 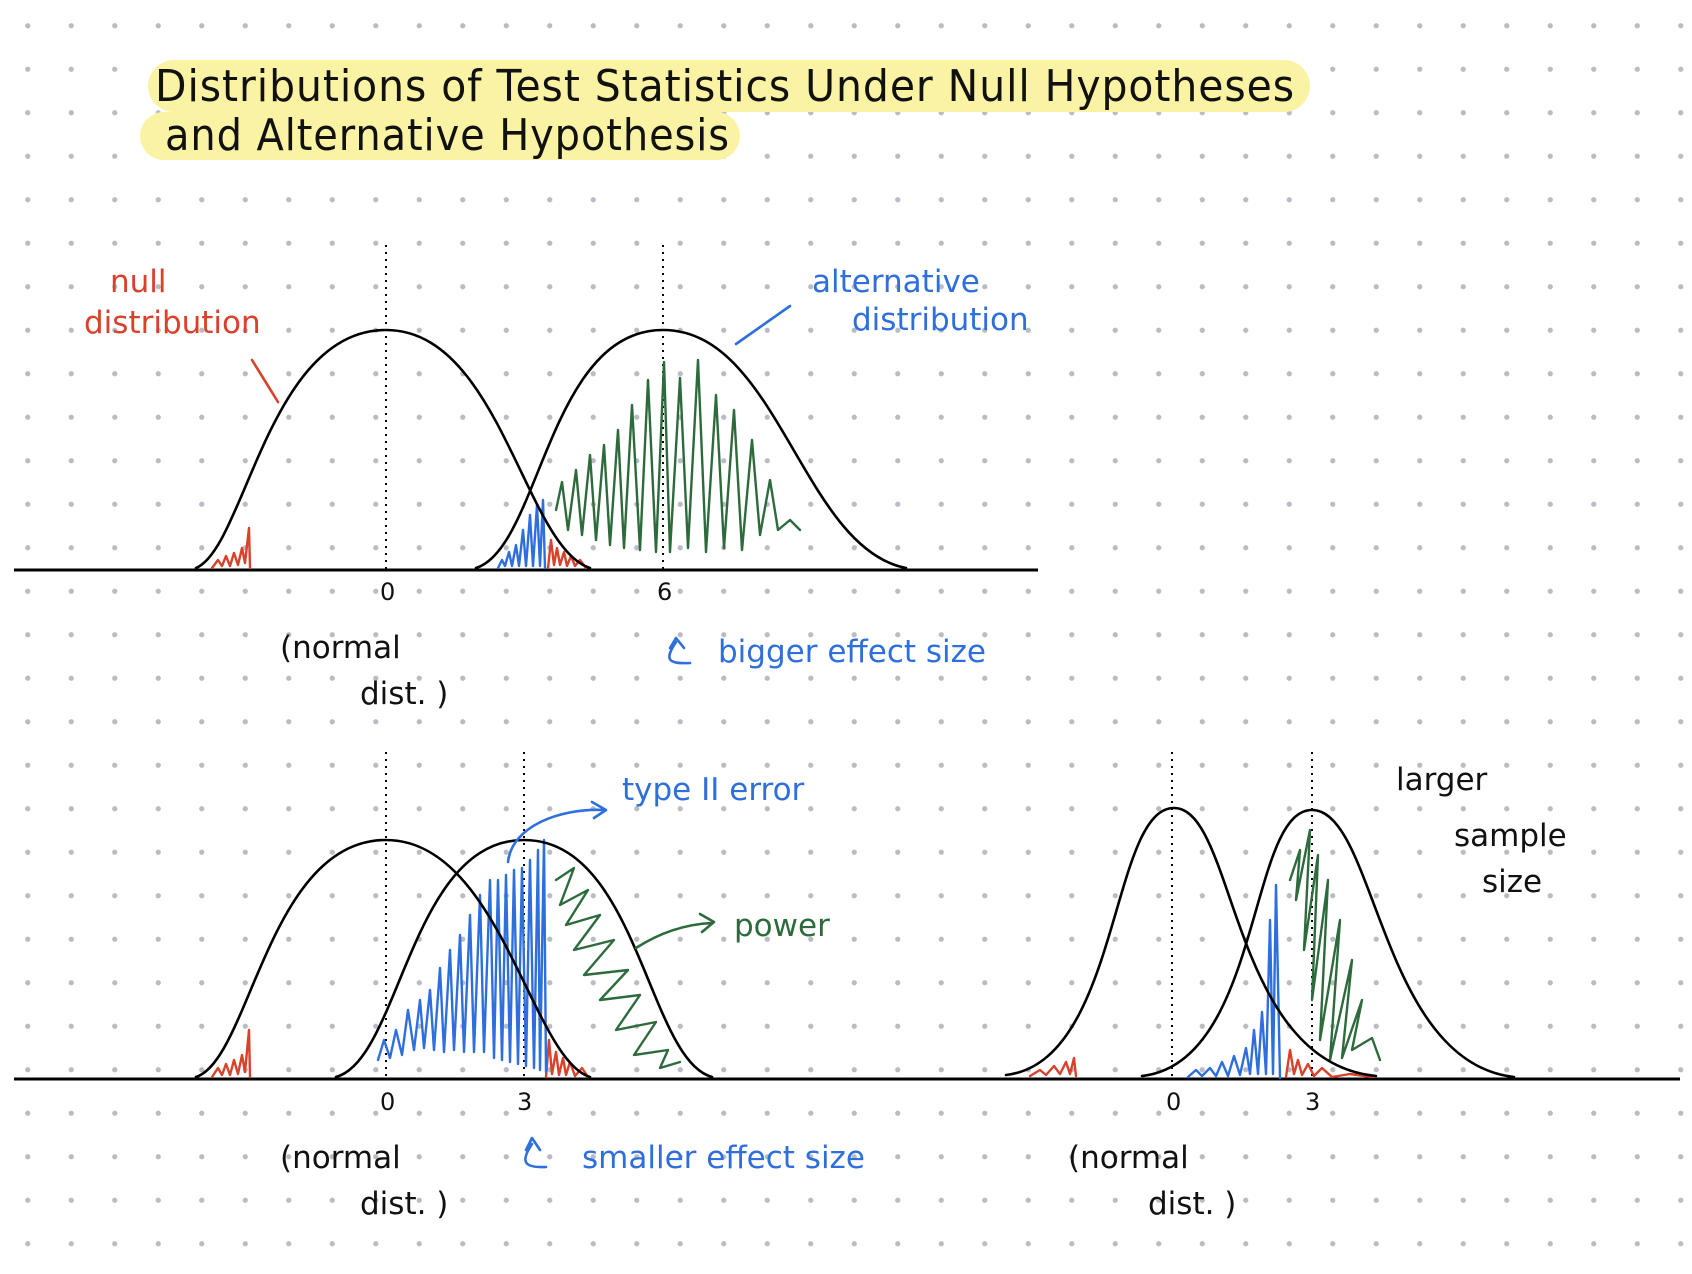 I want to click on bottom-right-alt-curve, so click(x=1328, y=943).